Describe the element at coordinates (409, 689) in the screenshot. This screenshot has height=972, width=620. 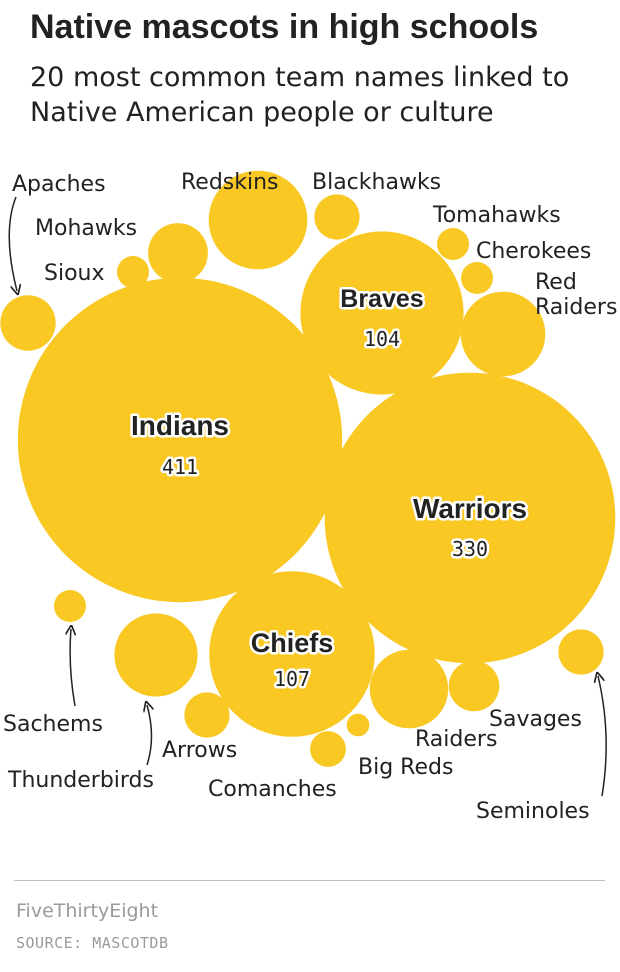
I see `bubble-big-reds` at that location.